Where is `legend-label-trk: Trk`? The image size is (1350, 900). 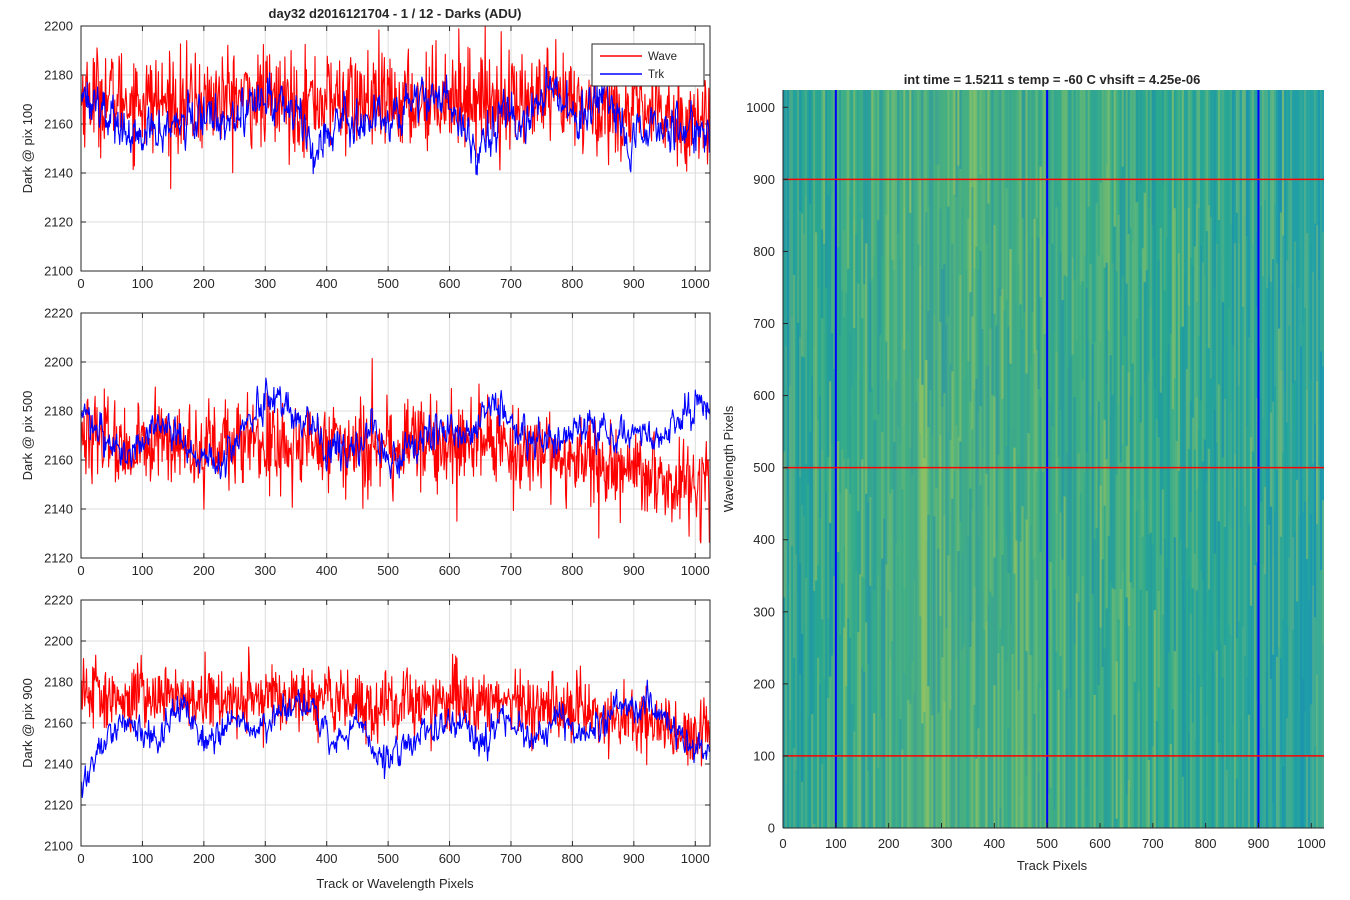
legend-label-trk: Trk is located at coordinates (656, 75).